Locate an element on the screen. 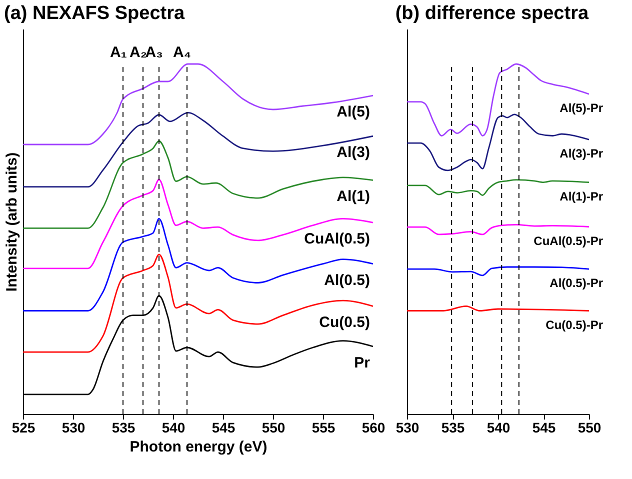 This screenshot has width=632, height=479. x-axis-title: Photon energy (eV) is located at coordinates (199, 447).